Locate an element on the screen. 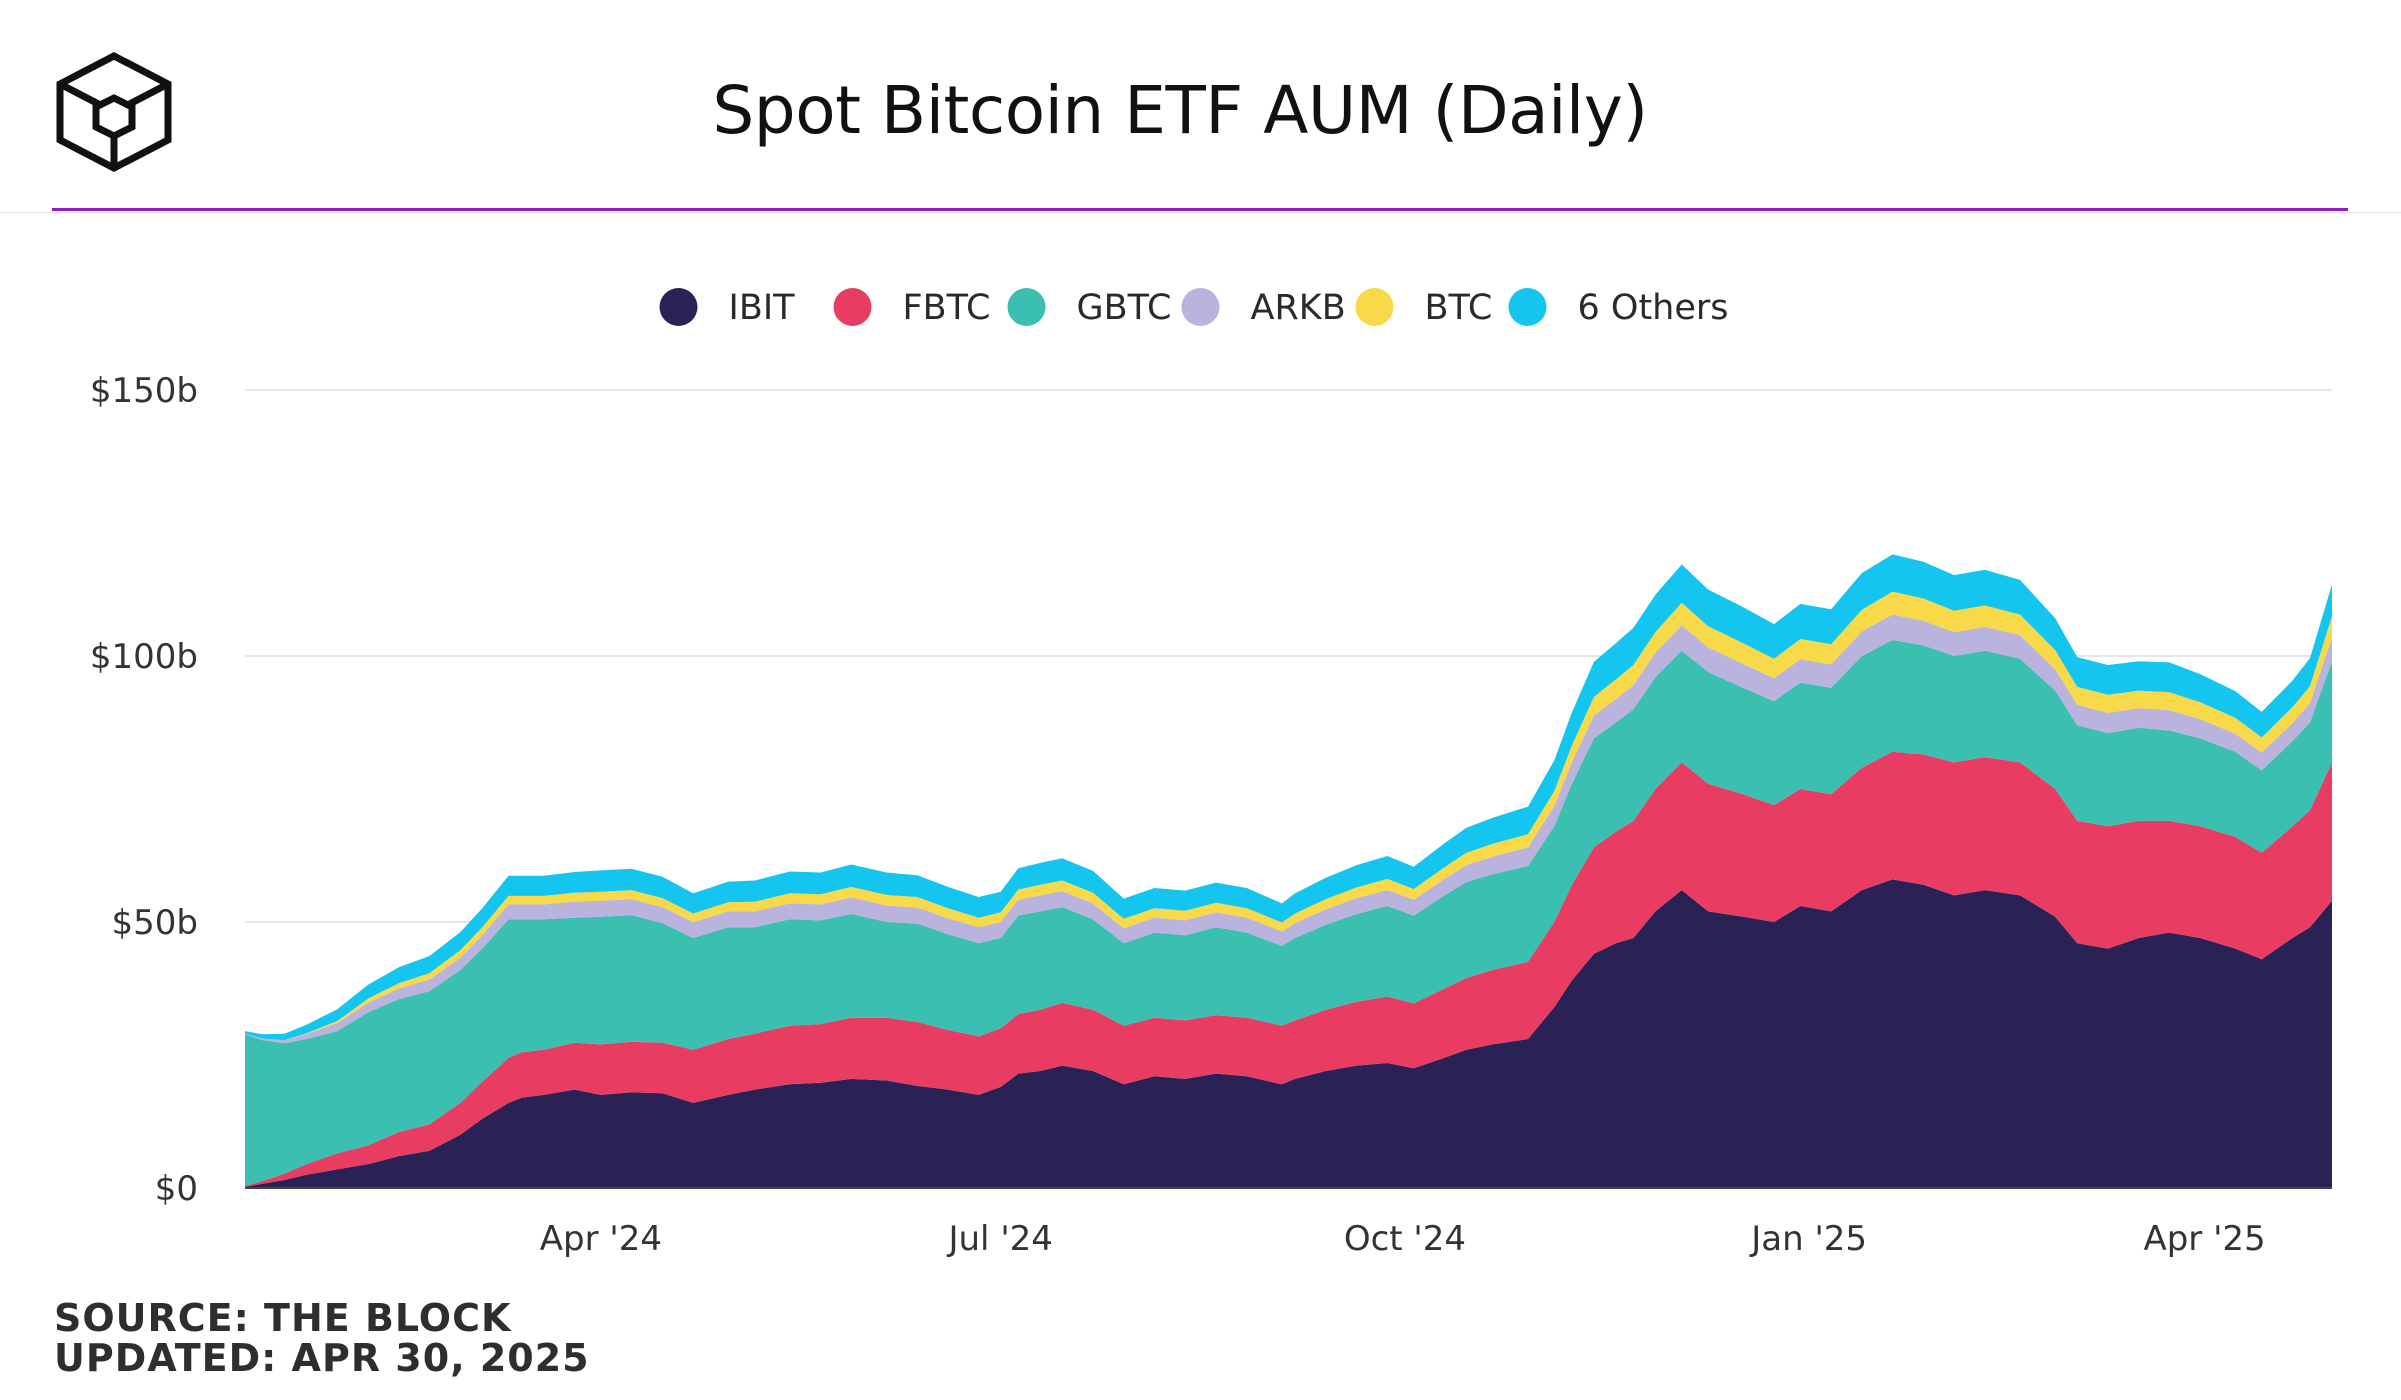 The image size is (2401, 1400). x-axis: Apr '24 Jul '24 Oct '24 Jan '25 Apr '25 is located at coordinates (1403, 1239).